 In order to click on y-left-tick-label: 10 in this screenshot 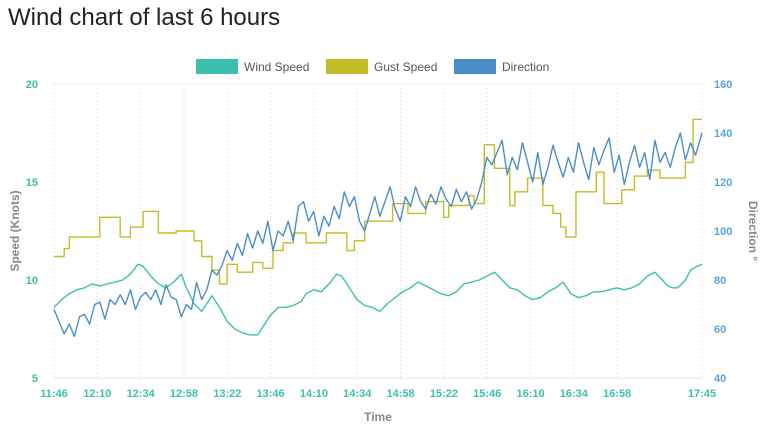, I will do `click(32, 281)`.